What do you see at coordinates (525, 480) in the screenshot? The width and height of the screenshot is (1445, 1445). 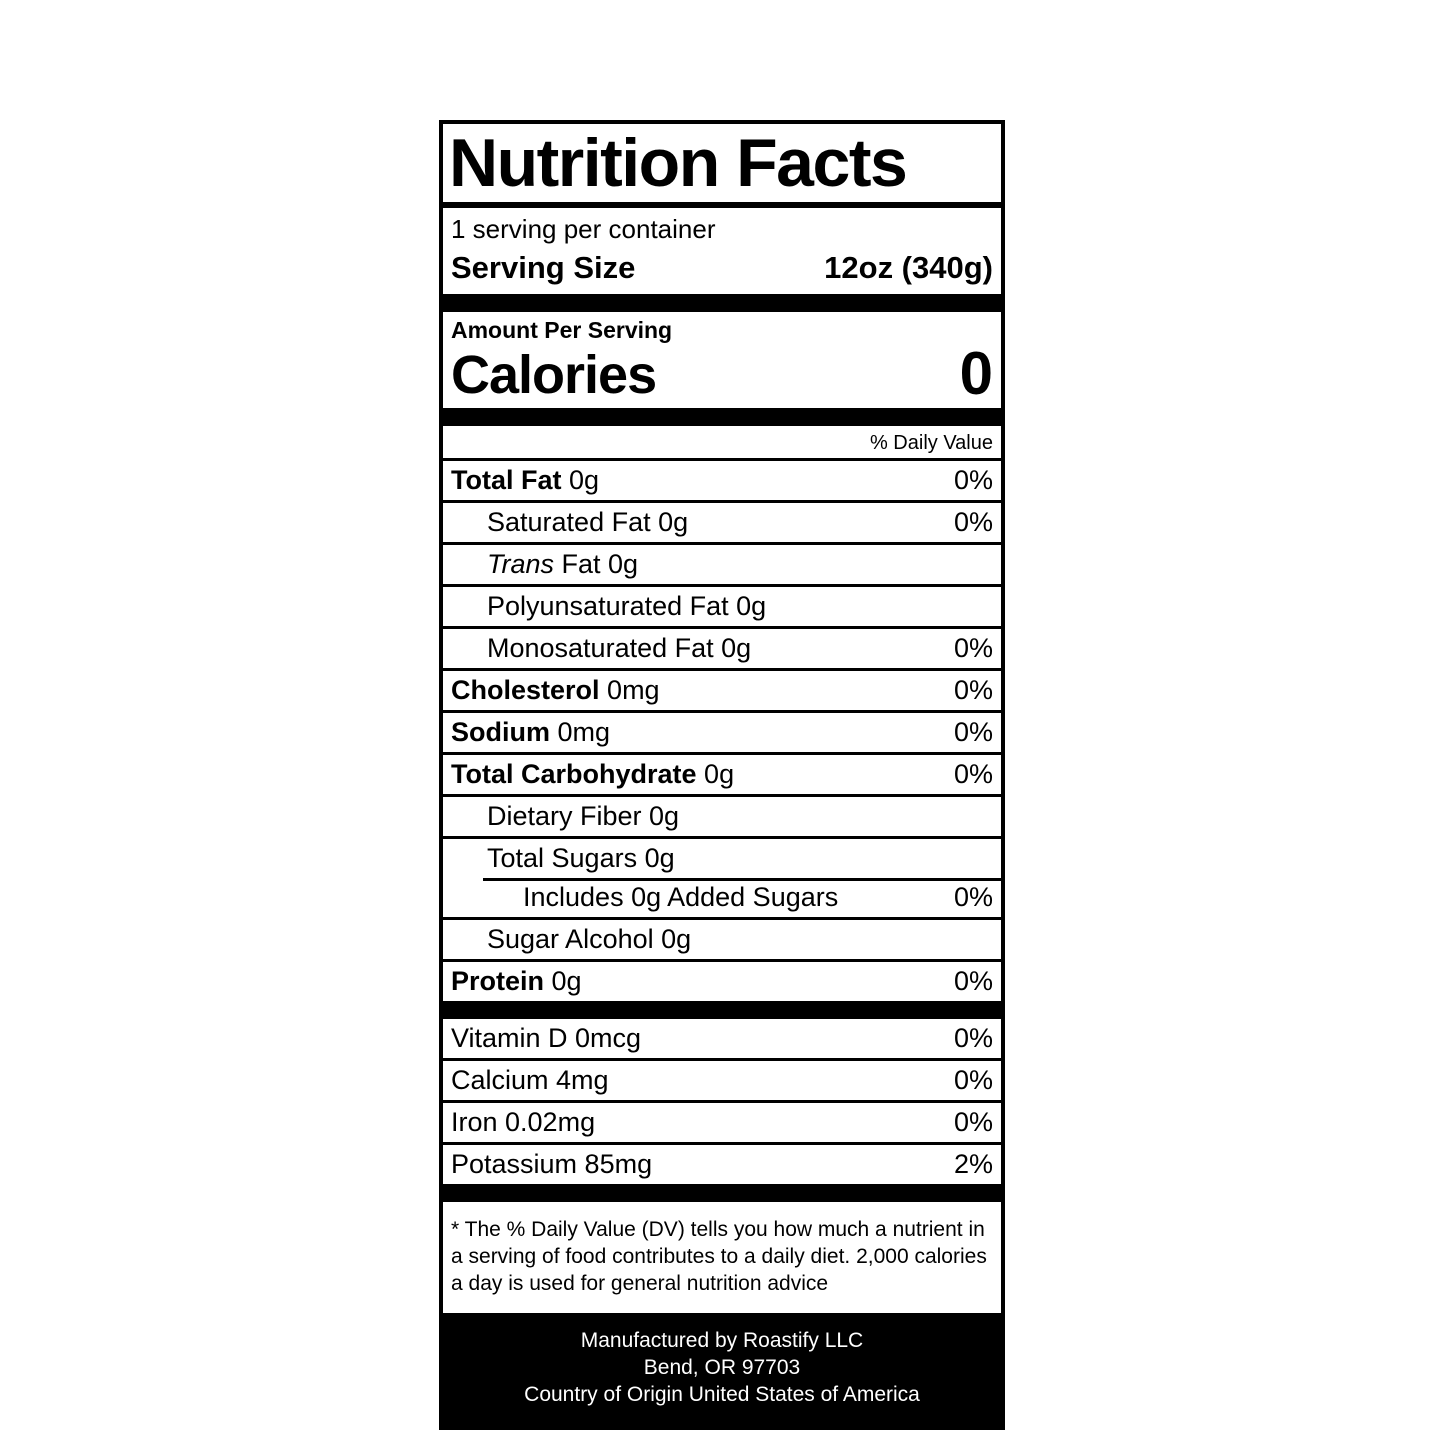 I see `nutrient-name: Total Fat 0g` at bounding box center [525, 480].